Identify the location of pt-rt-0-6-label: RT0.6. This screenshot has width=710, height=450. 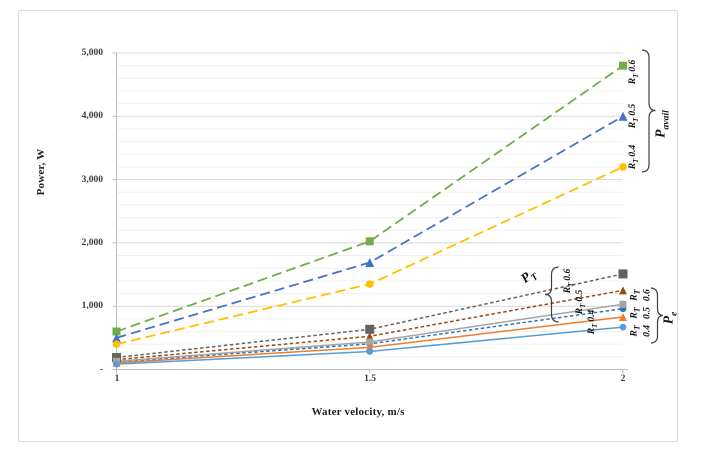
(569, 281).